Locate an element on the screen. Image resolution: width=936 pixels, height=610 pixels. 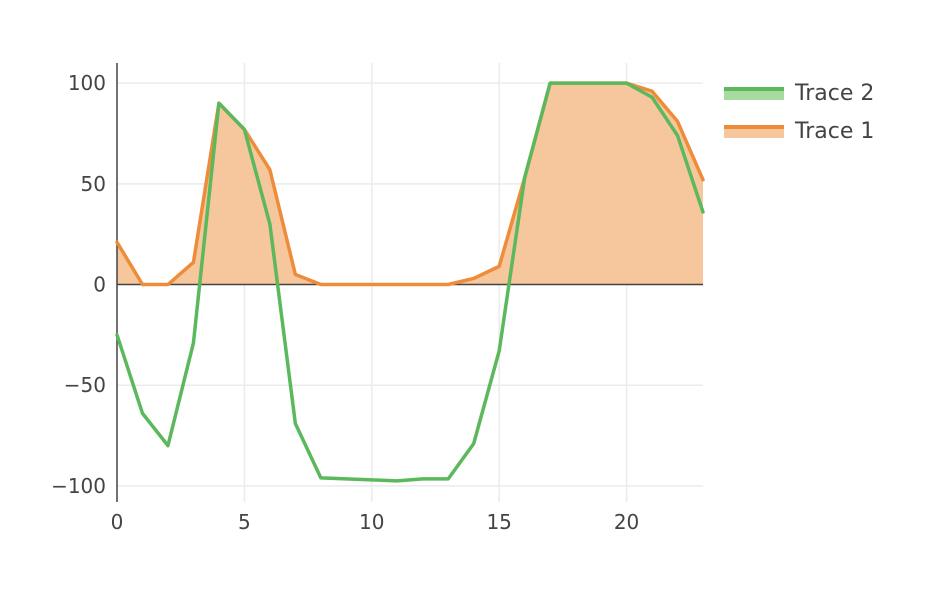
x-tick-label: 20 is located at coordinates (626, 522).